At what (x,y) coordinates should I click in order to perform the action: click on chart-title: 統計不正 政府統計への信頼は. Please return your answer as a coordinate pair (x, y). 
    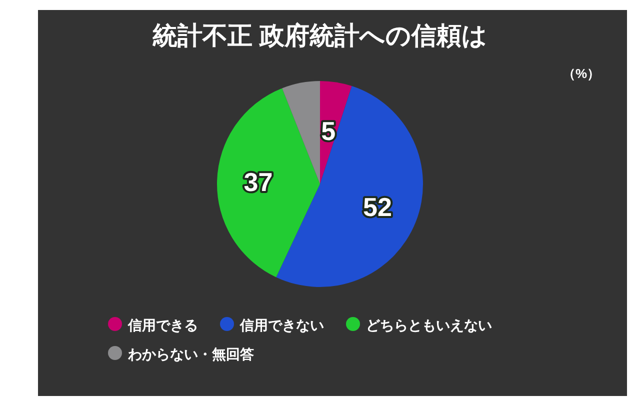
    Looking at the image, I should click on (320, 36).